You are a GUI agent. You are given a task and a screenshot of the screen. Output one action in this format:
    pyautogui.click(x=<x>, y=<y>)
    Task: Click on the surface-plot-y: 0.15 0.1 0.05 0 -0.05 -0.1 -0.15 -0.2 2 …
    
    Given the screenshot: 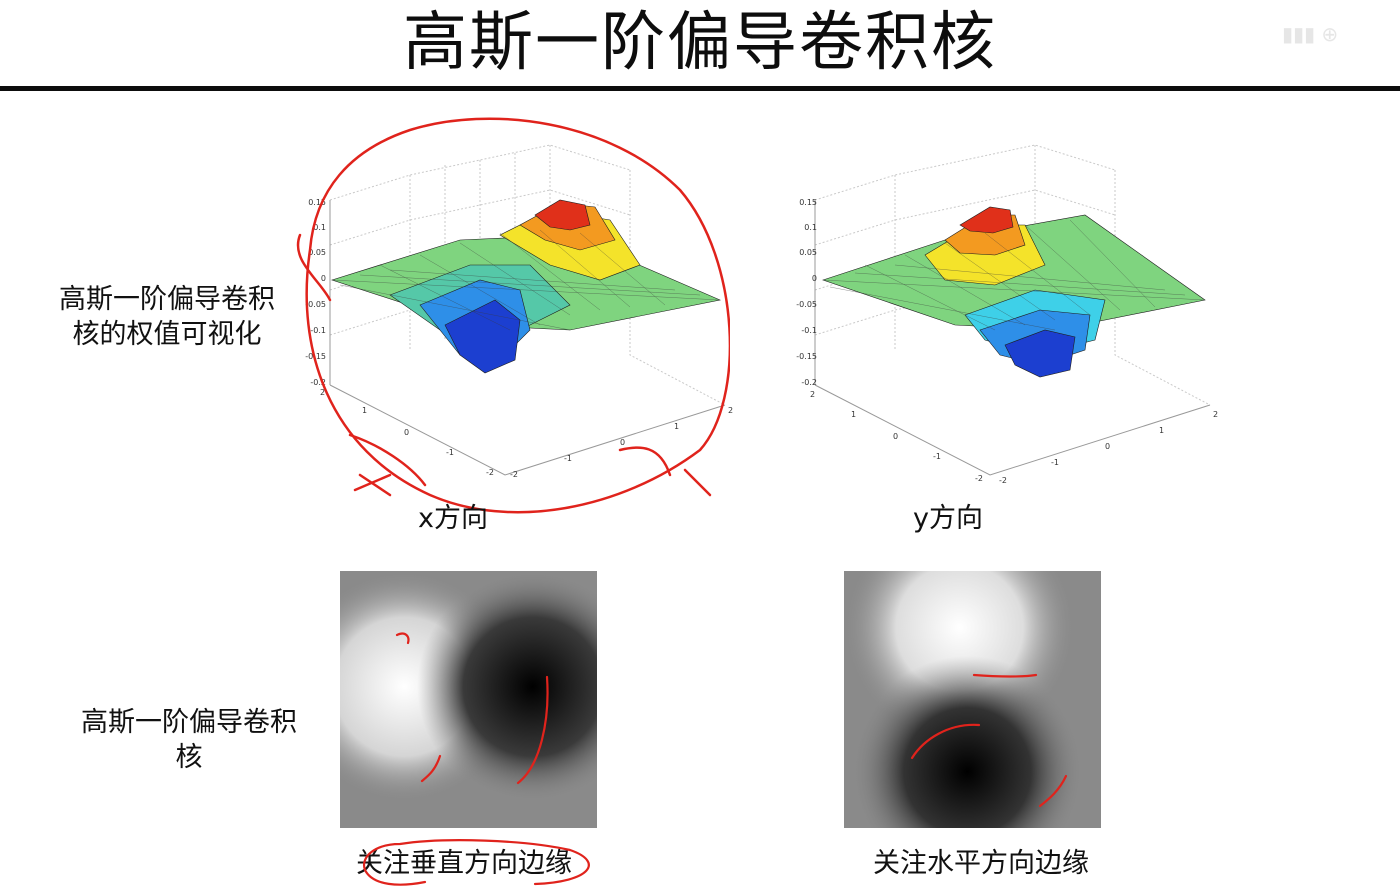 What is the action you would take?
    pyautogui.click(x=1007, y=314)
    